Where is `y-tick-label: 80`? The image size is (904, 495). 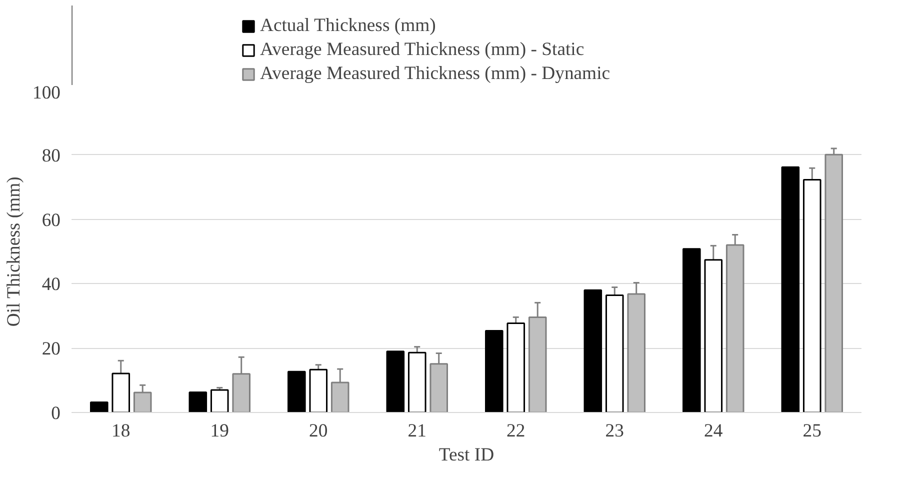 y-tick-label: 80 is located at coordinates (51, 155).